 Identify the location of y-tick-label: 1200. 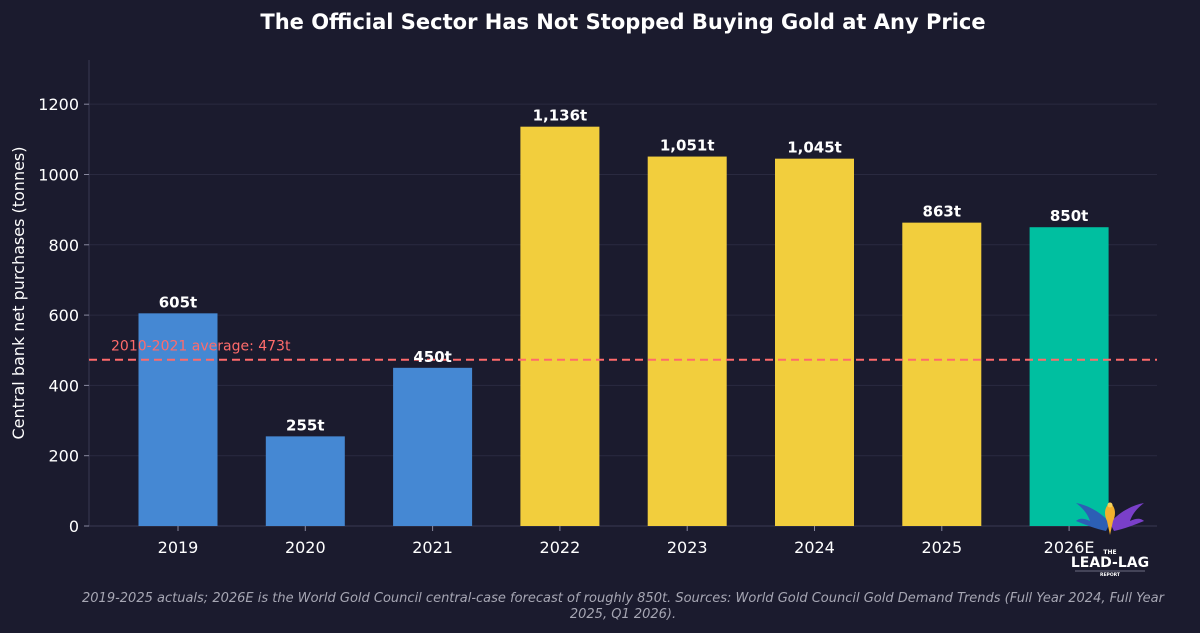
(58, 104).